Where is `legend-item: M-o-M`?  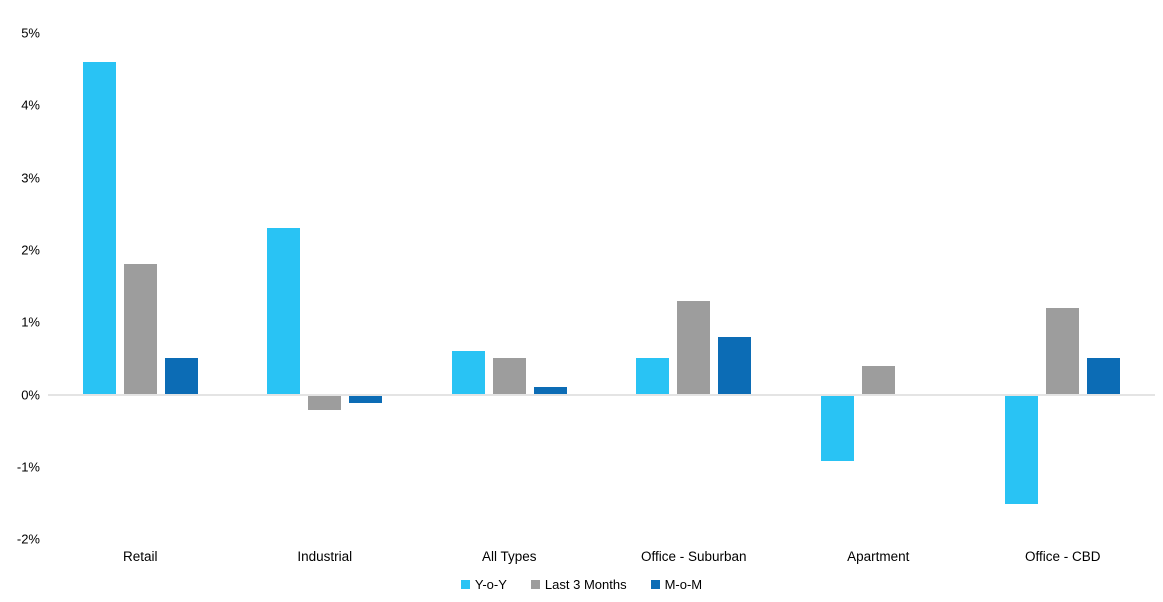
legend-item: M-o-M is located at coordinates (676, 584).